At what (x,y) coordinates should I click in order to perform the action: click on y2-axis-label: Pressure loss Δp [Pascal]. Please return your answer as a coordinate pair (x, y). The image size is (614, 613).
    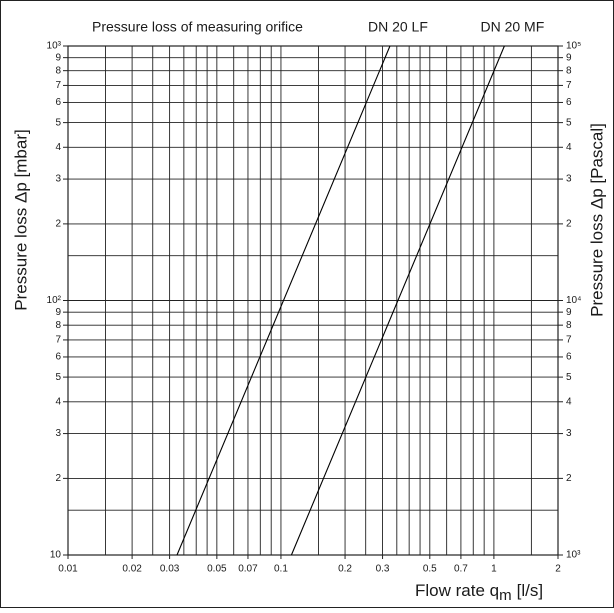
    Looking at the image, I should click on (596, 220).